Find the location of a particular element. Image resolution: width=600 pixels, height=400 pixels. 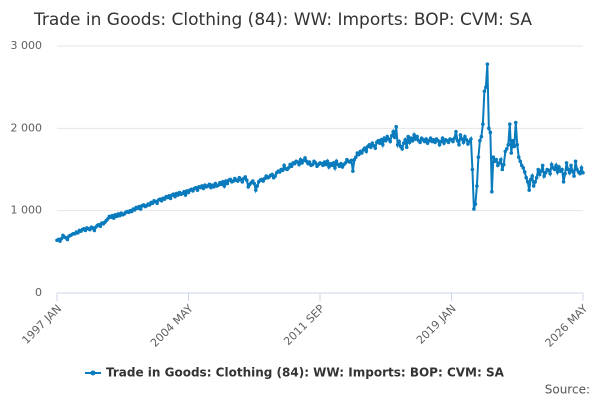

x-tick-label: 2004 MAY is located at coordinates (172, 326).